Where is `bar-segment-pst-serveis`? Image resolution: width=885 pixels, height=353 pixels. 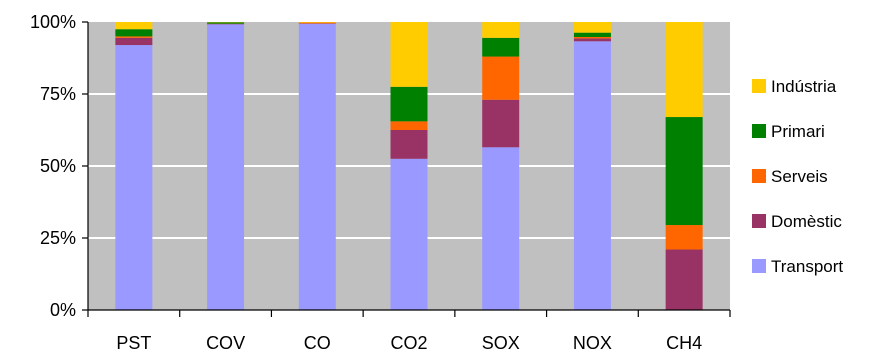
bar-segment-pst-serveis is located at coordinates (134, 37).